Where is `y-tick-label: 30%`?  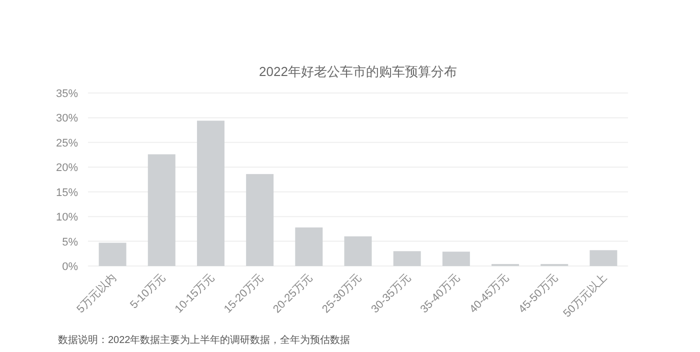 y-tick-label: 30% is located at coordinates (67, 118).